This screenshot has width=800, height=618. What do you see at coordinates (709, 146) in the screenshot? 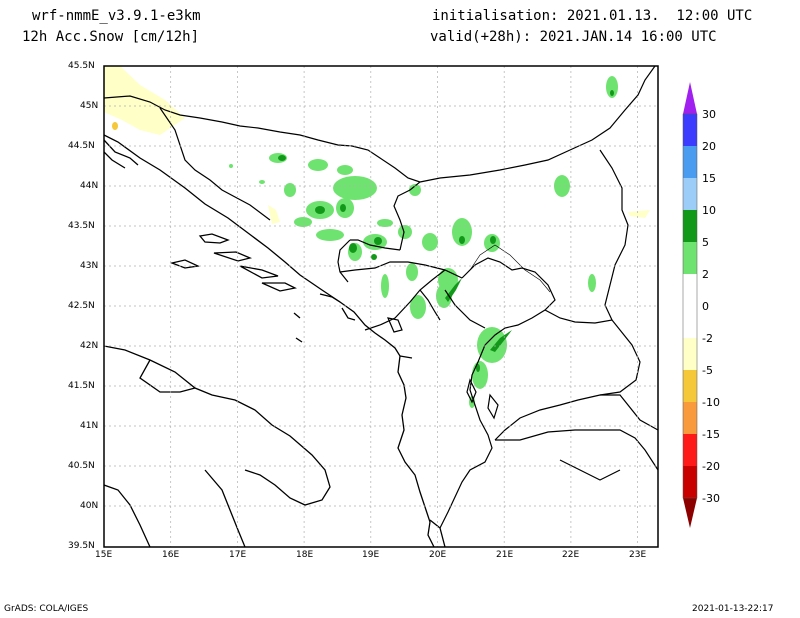
I see `colorbar-label: 20` at bounding box center [709, 146].